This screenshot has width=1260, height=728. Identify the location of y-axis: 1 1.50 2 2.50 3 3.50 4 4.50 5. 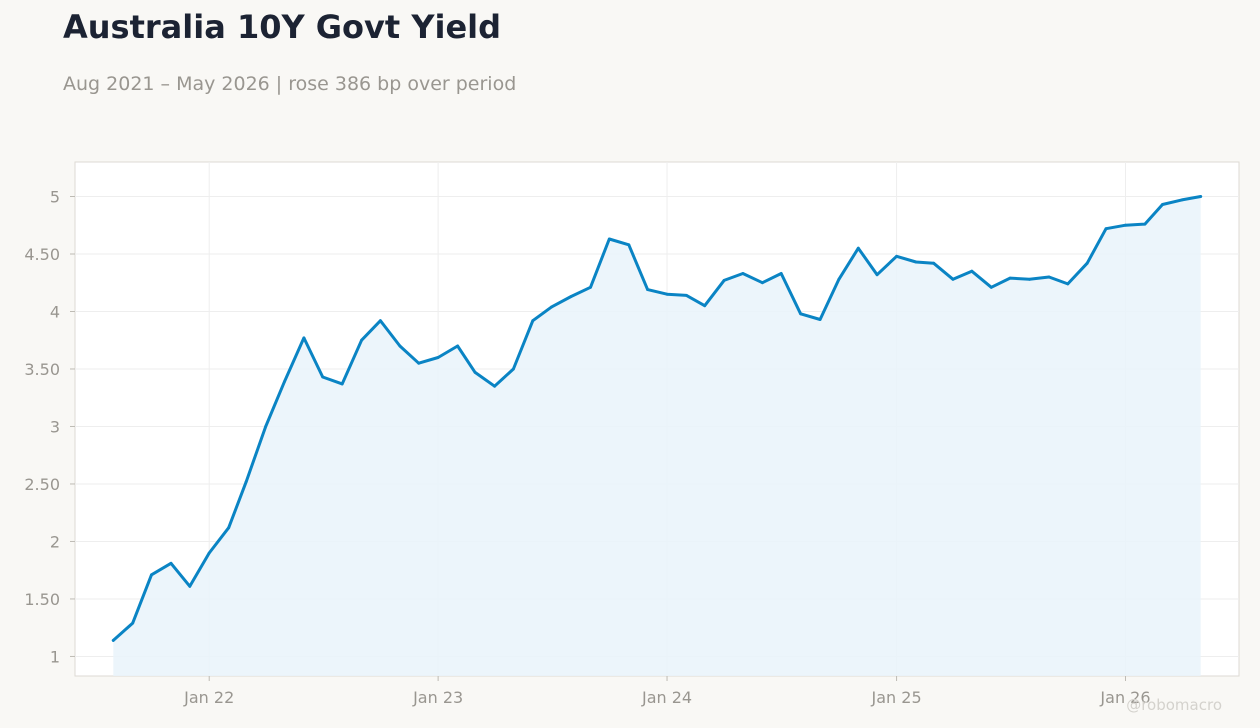
(49, 426).